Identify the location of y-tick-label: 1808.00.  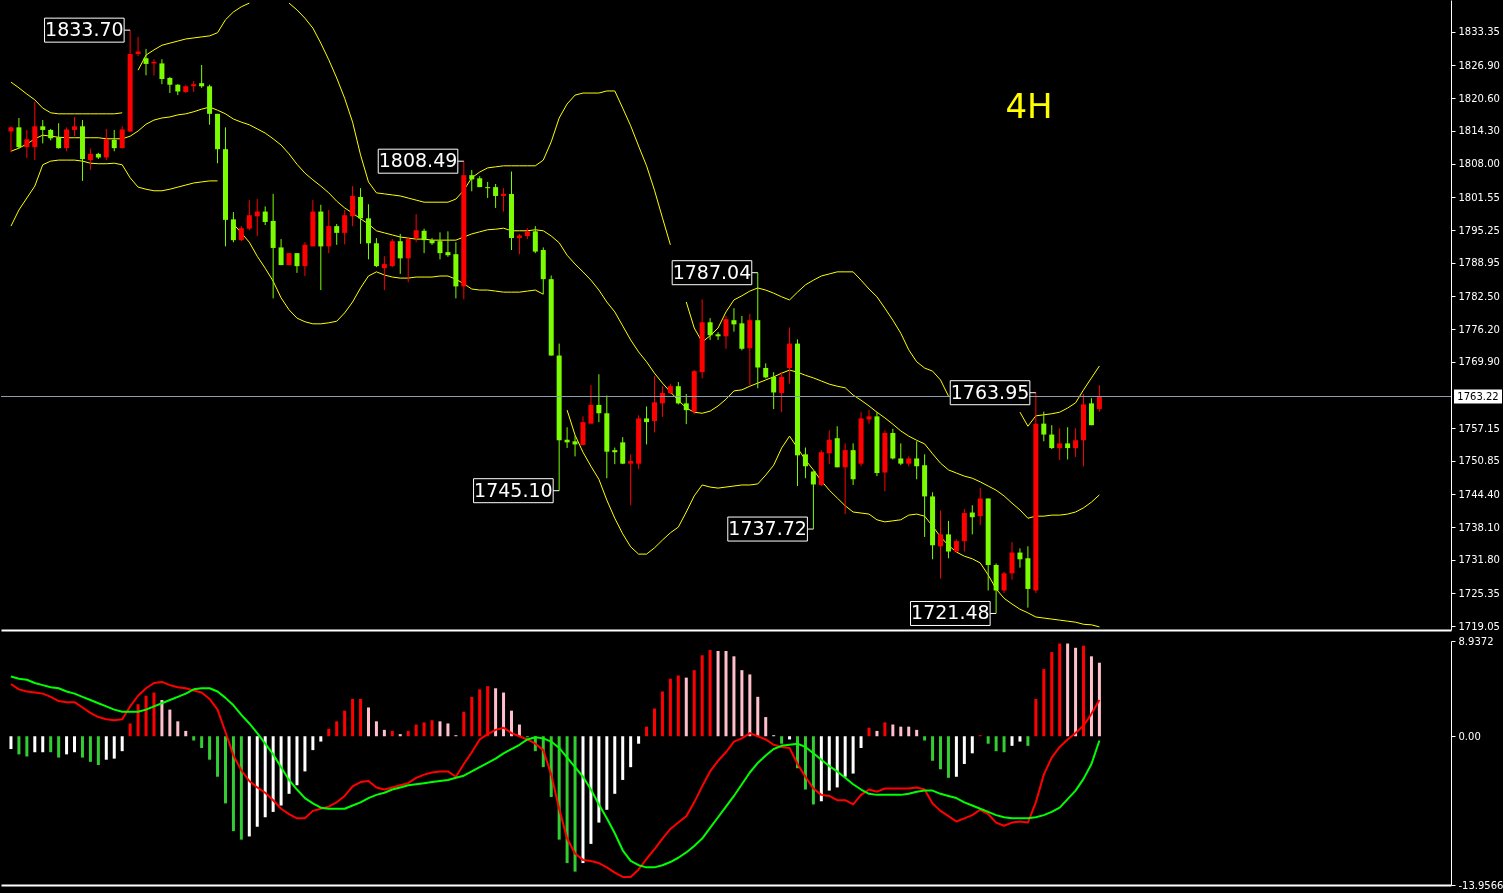
(1479, 164).